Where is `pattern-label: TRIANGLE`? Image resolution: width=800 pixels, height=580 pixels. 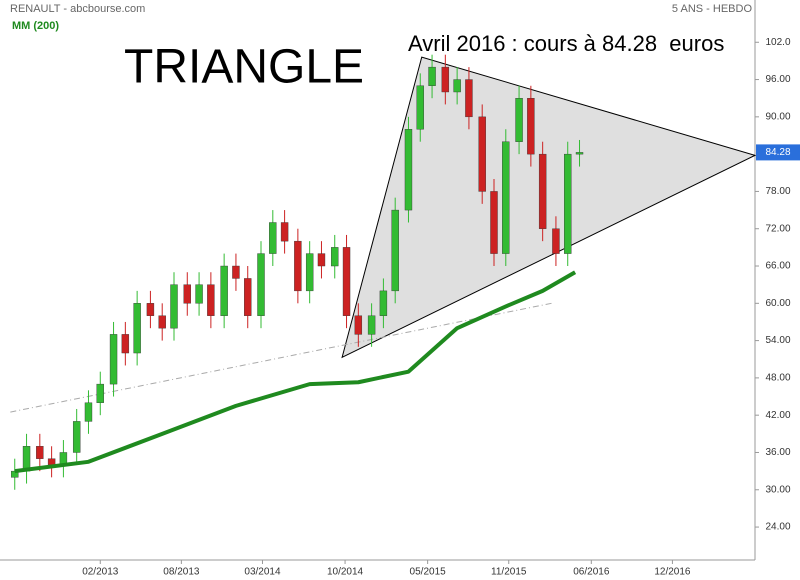 pattern-label: TRIANGLE is located at coordinates (244, 67).